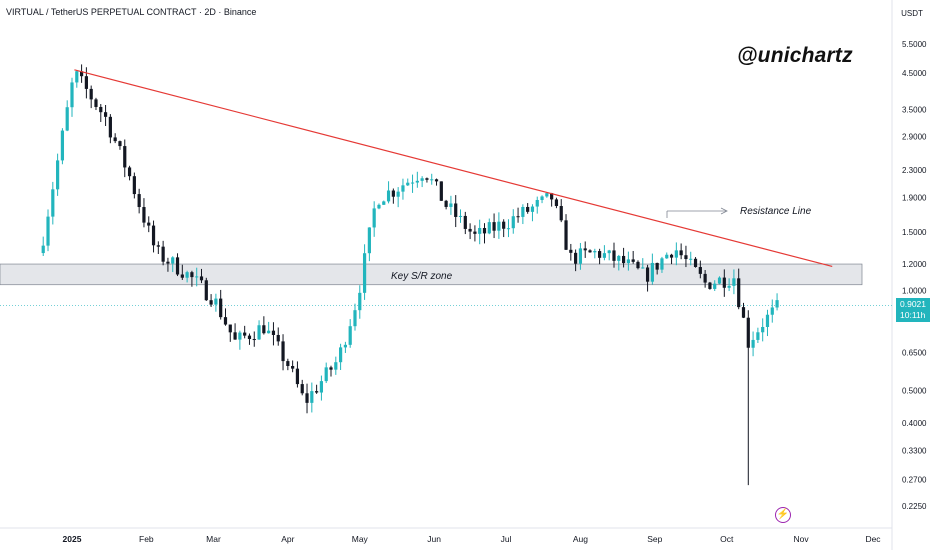 This screenshot has height=555, width=932. I want to click on price-tick-label: 0.2250, so click(914, 506).